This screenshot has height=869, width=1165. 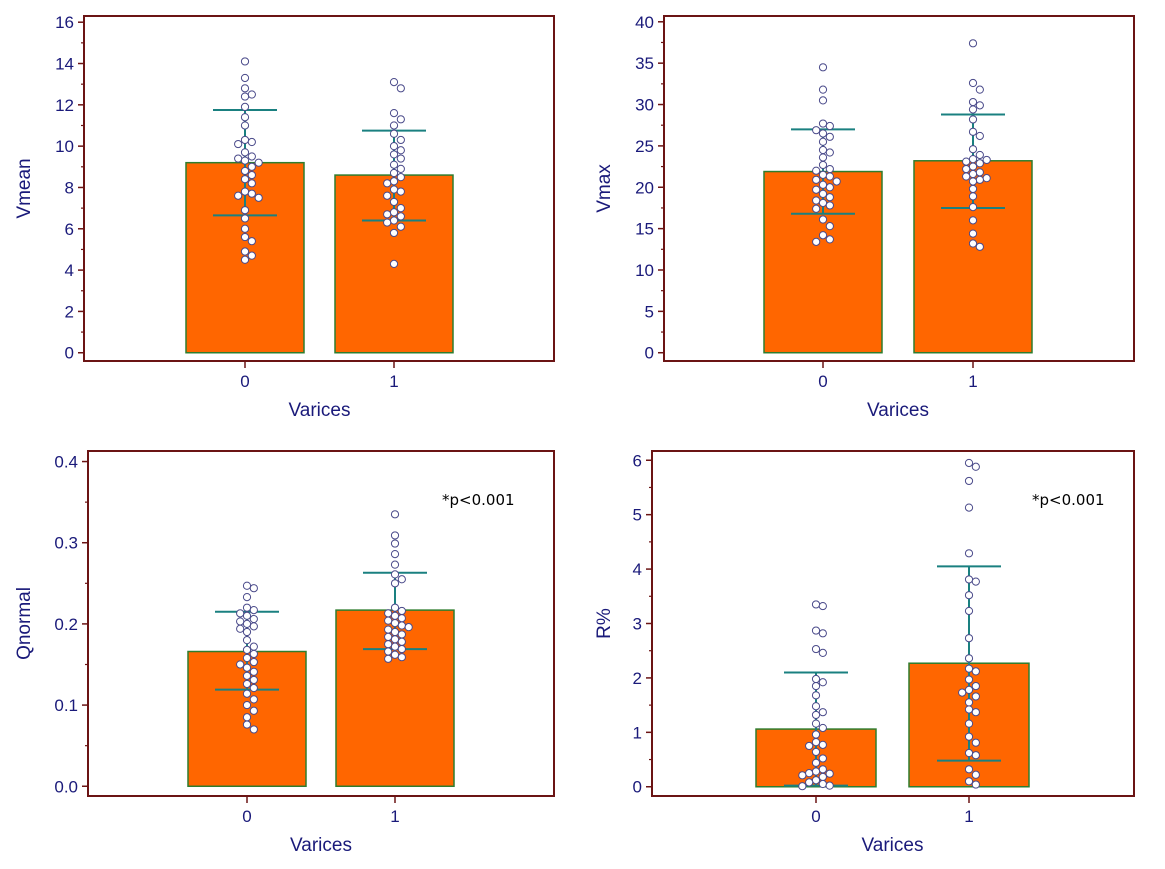 What do you see at coordinates (637, 732) in the screenshot?
I see `y-tick-label: 1` at bounding box center [637, 732].